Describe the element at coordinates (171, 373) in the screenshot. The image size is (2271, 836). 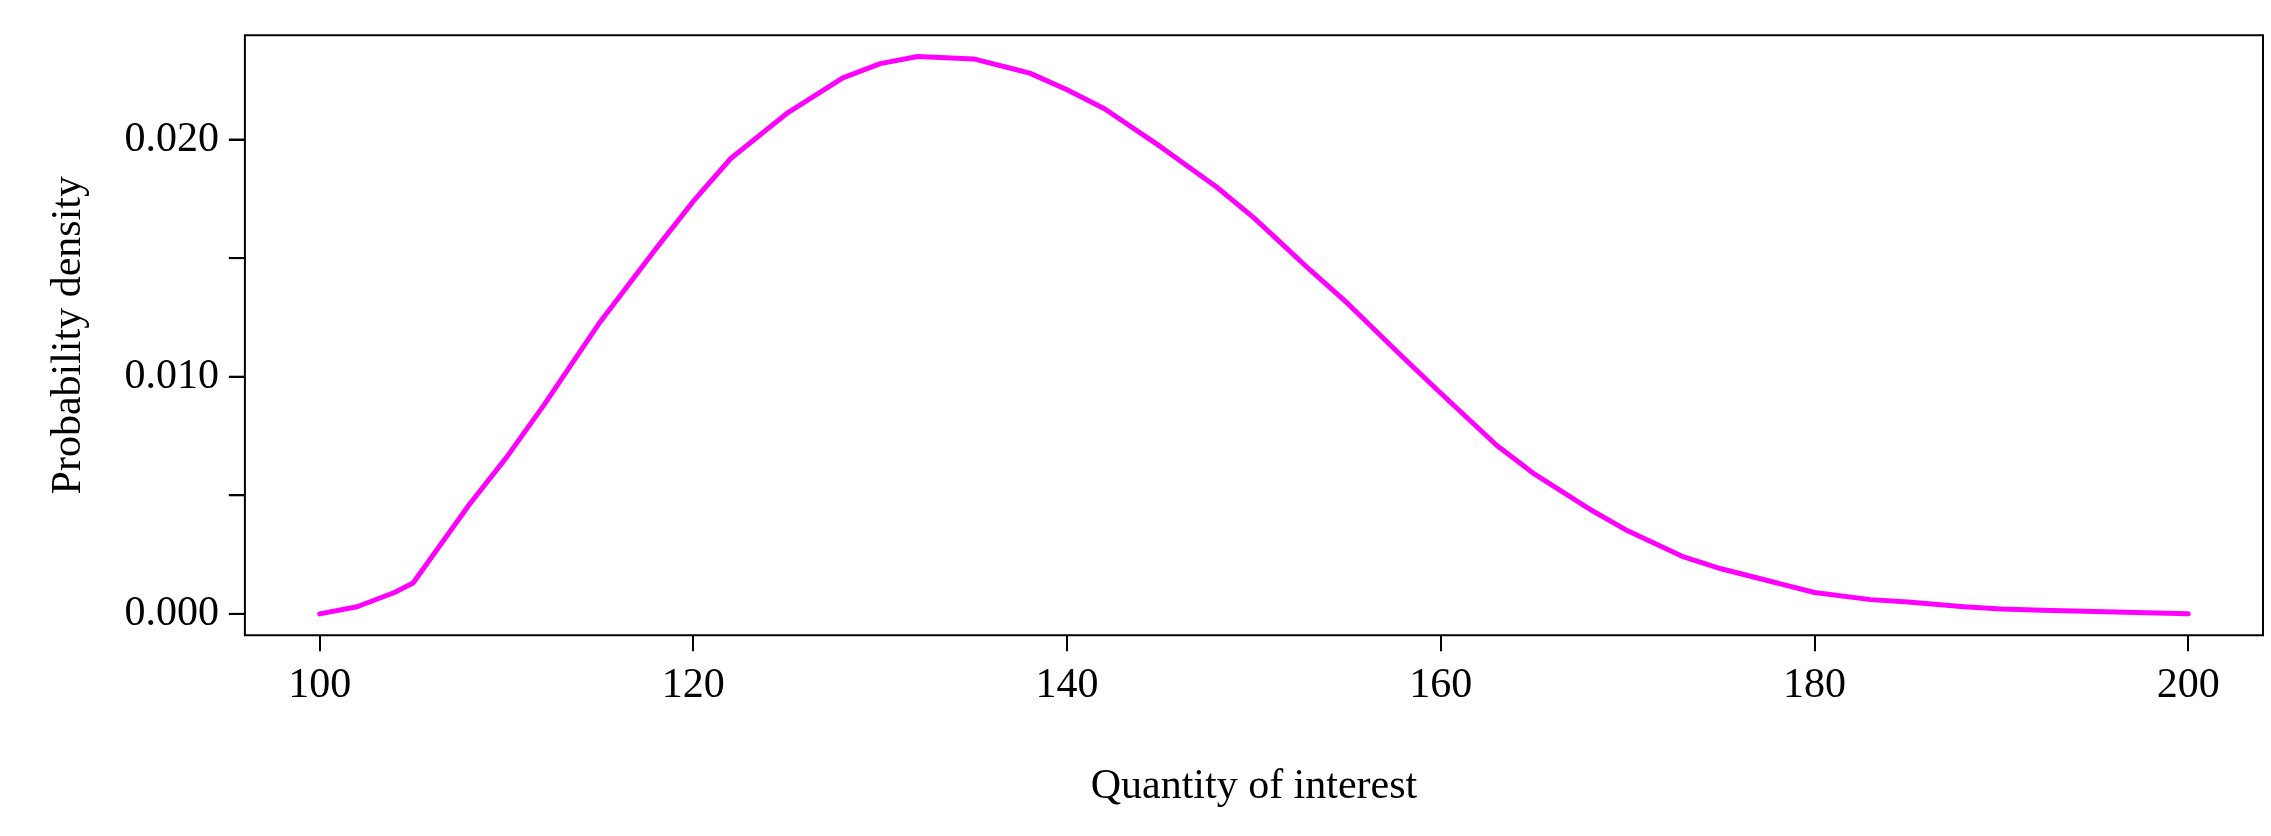
I see `y-tick-label: 0.010` at that location.